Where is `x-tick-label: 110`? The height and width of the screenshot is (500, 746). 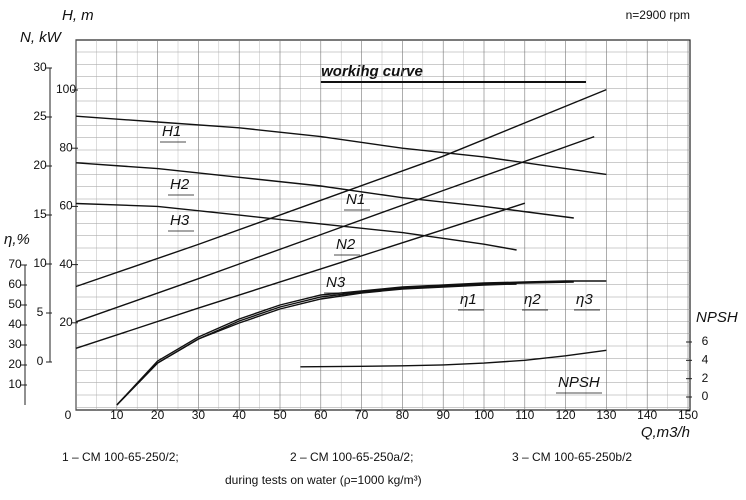 x-tick-label: 110 is located at coordinates (524, 415).